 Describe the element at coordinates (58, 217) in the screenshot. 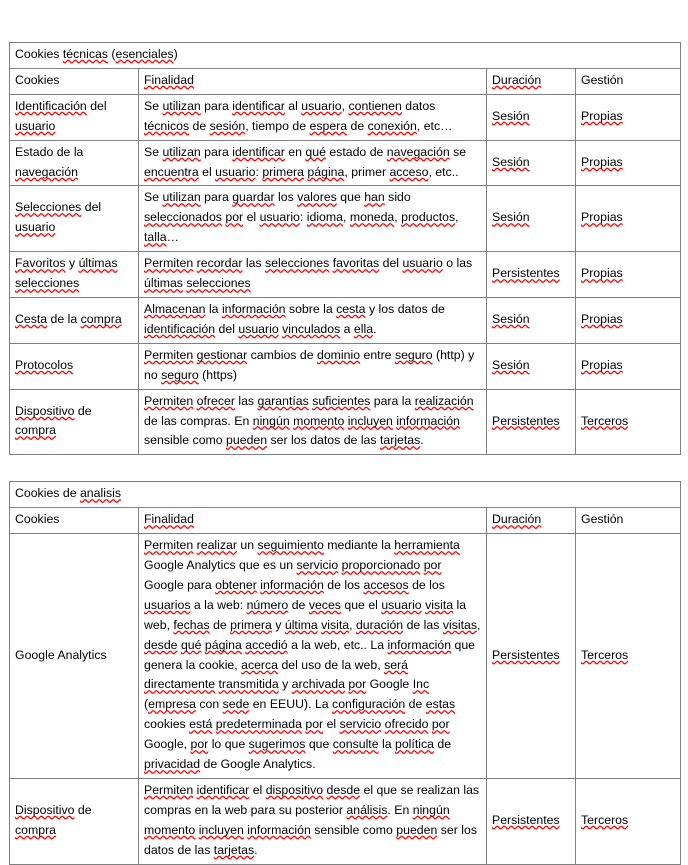

I see `cell-cookie-text: Selecciones del usuario` at that location.